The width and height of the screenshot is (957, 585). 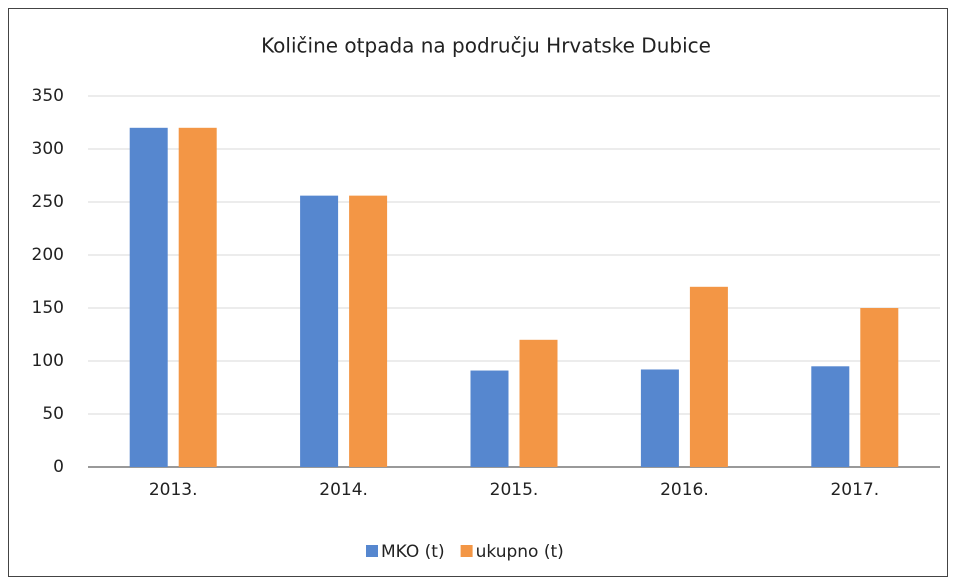 I want to click on x-tick-label: 2013., so click(x=173, y=490).